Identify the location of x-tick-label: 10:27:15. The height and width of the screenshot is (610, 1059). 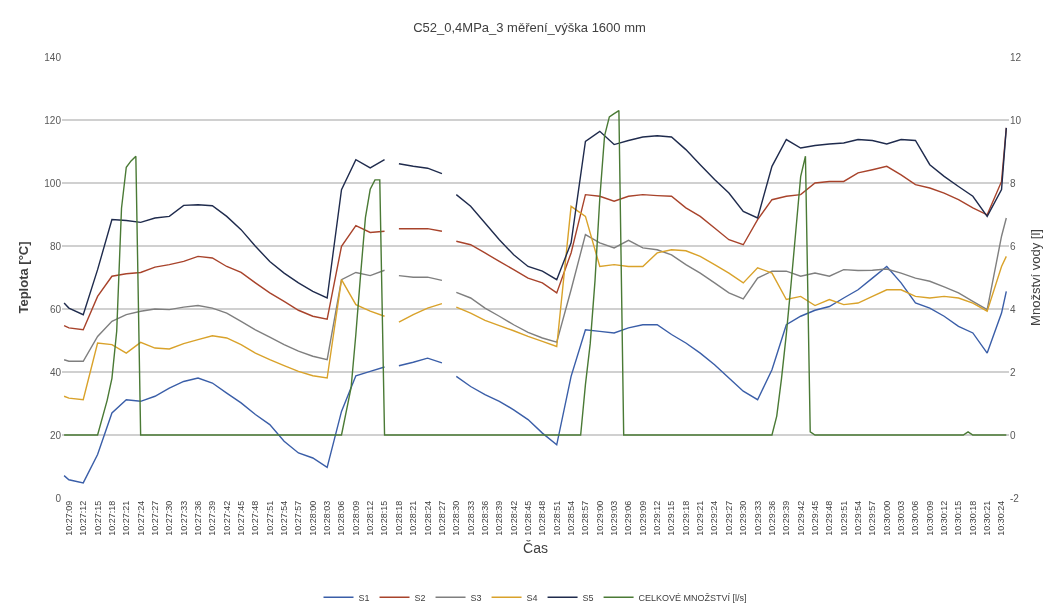
(97, 518).